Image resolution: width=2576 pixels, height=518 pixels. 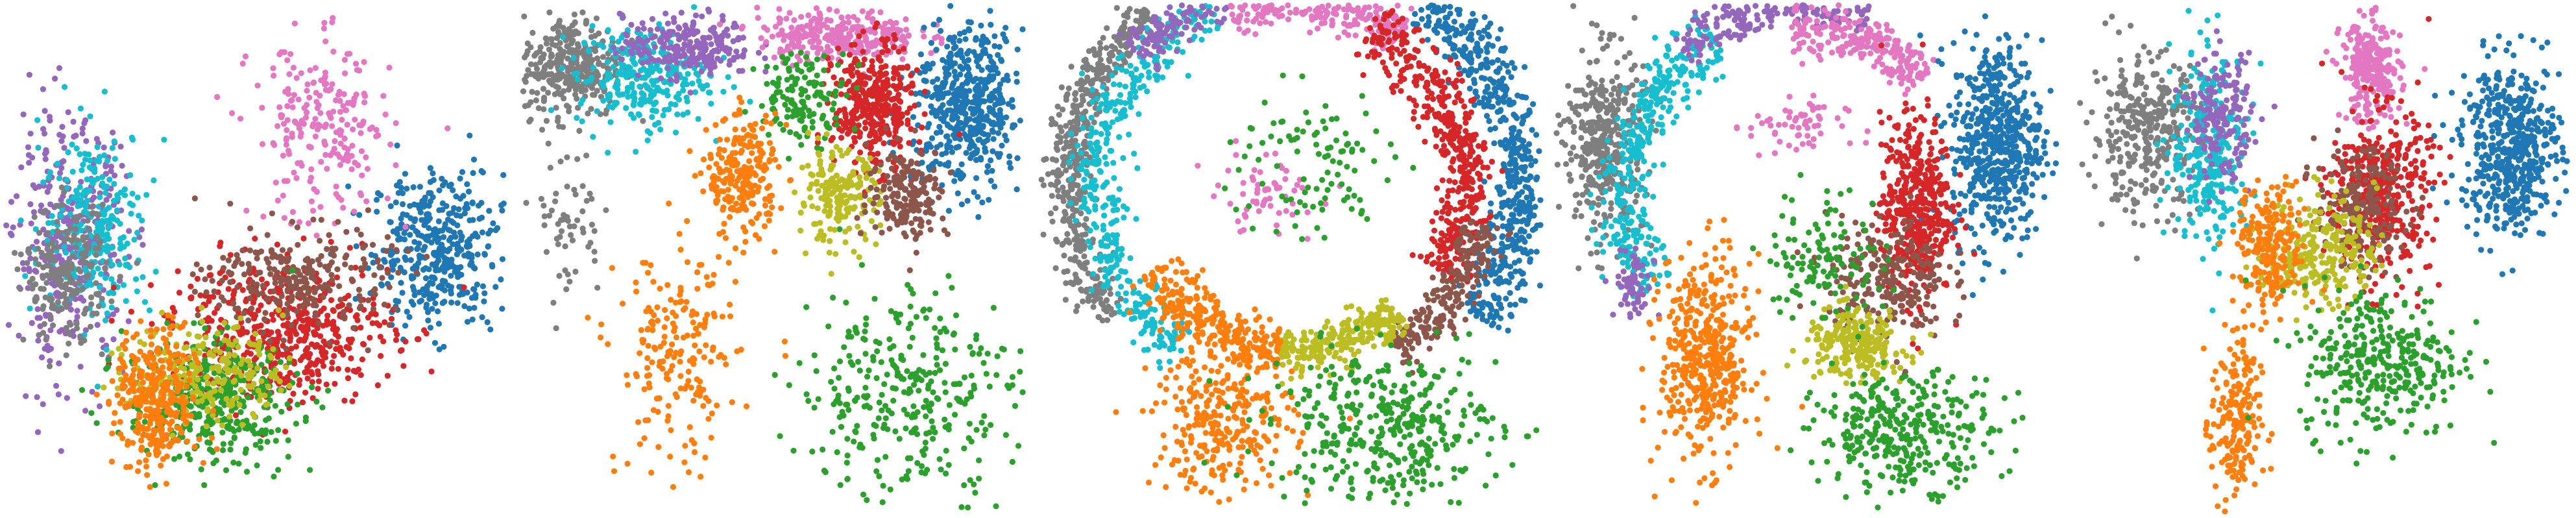 I want to click on cluster-purple, so click(x=689, y=51).